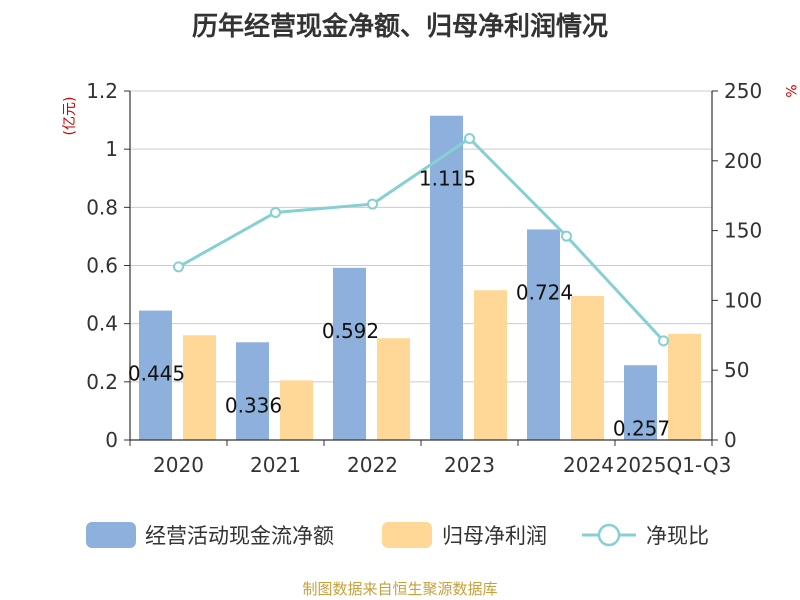 This screenshot has width=800, height=600. What do you see at coordinates (253, 405) in the screenshot?
I see `cash-data-label: 0.336` at bounding box center [253, 405].